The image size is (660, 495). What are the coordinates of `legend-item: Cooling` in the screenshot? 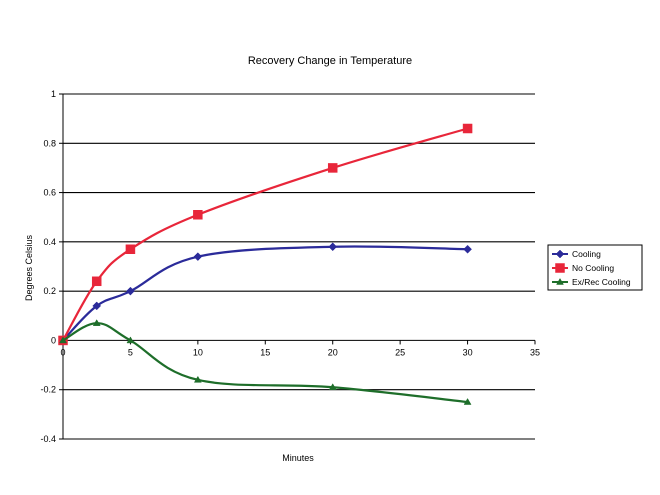 It's located at (576, 254).